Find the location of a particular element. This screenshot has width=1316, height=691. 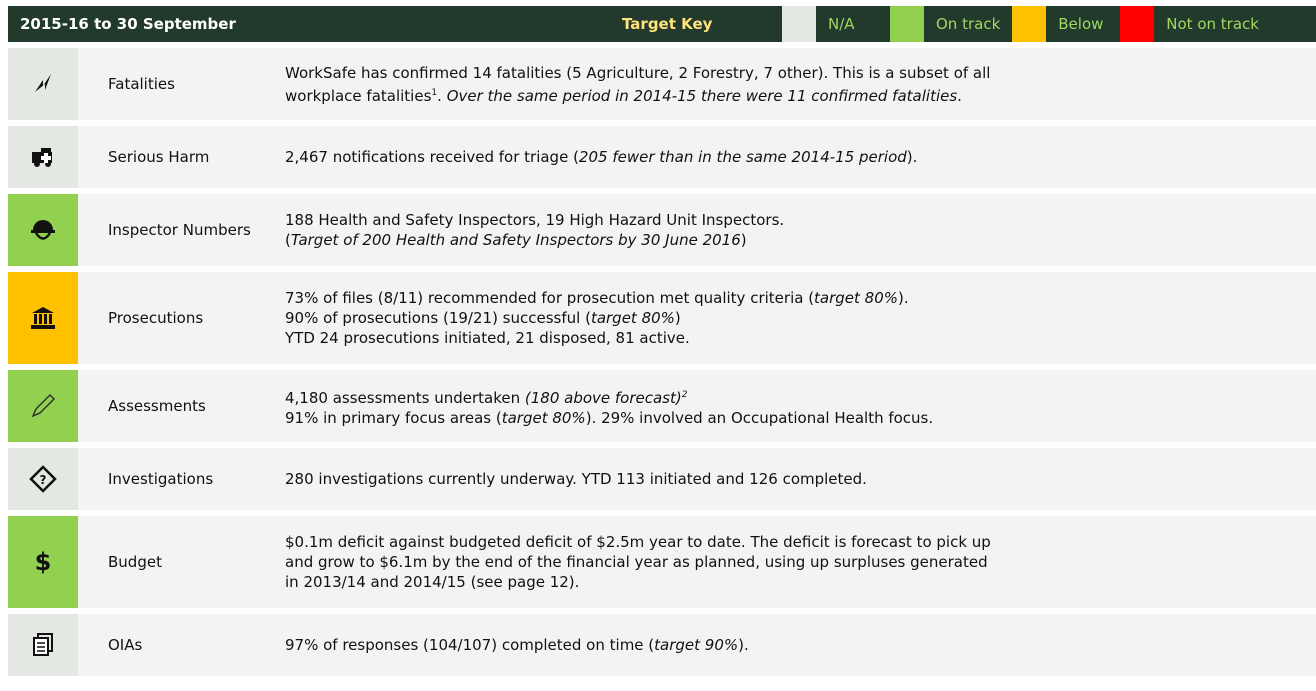

text-line: in 2013/14 and 2014/15 (see page 12). is located at coordinates (800, 582).